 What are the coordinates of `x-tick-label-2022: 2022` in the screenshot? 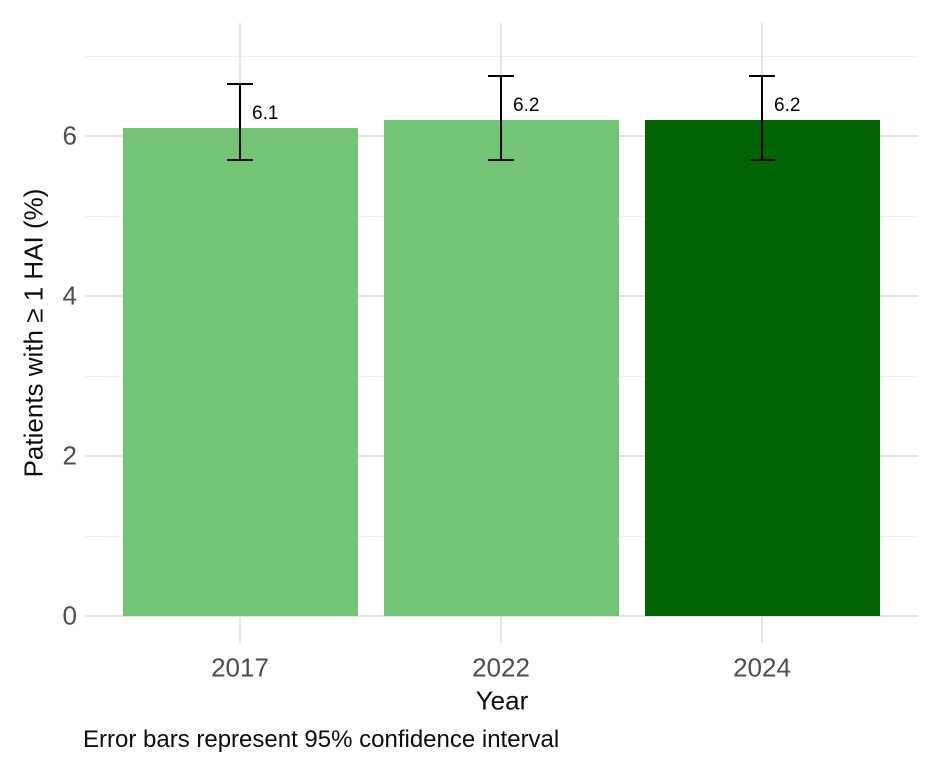 It's located at (501, 667).